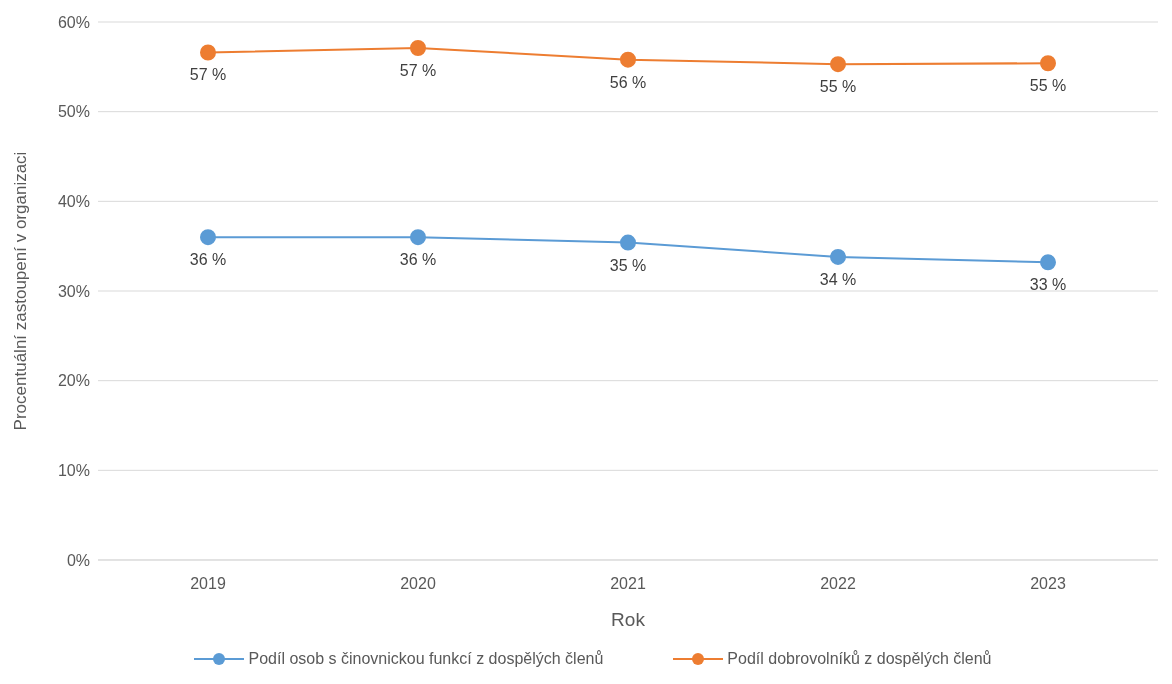 The width and height of the screenshot is (1172, 684). What do you see at coordinates (628, 82) in the screenshot?
I see `data-label: 56 %` at bounding box center [628, 82].